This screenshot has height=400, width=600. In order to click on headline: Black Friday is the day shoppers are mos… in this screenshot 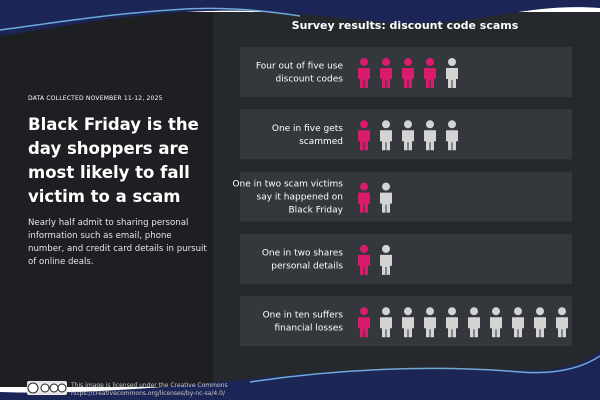, I will do `click(113, 160)`.